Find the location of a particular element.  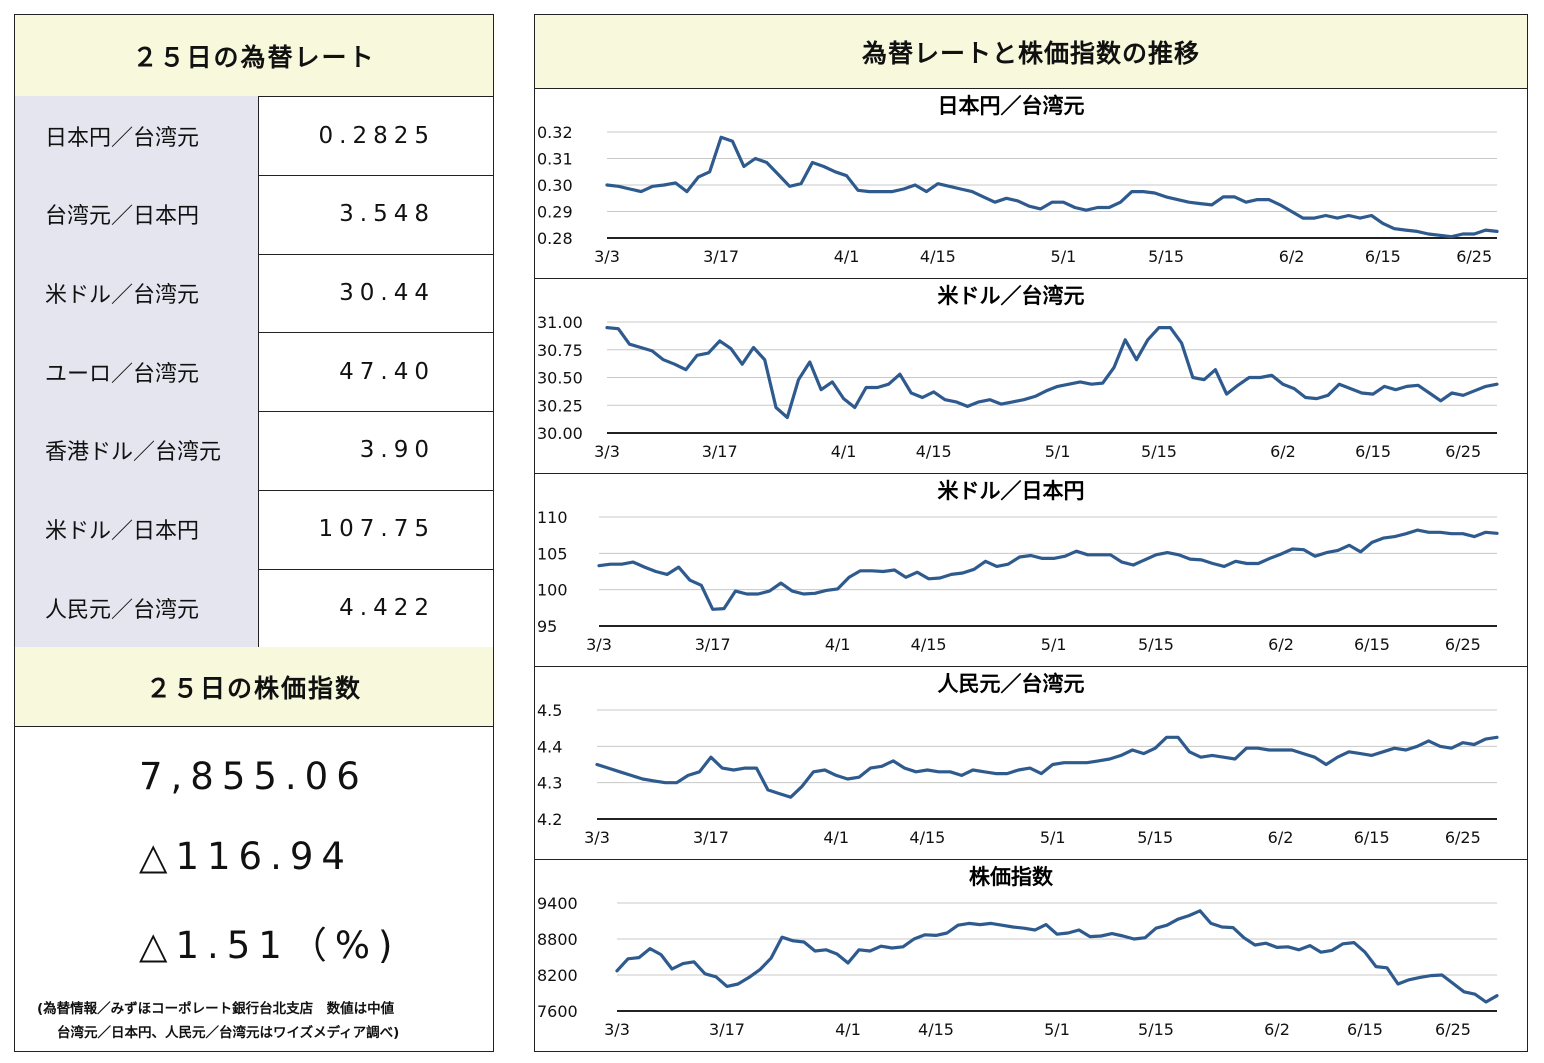

source-note-line1: (為替情報／みずほコーポレート銀行台北支店 数値は中値 is located at coordinates (216, 1009).